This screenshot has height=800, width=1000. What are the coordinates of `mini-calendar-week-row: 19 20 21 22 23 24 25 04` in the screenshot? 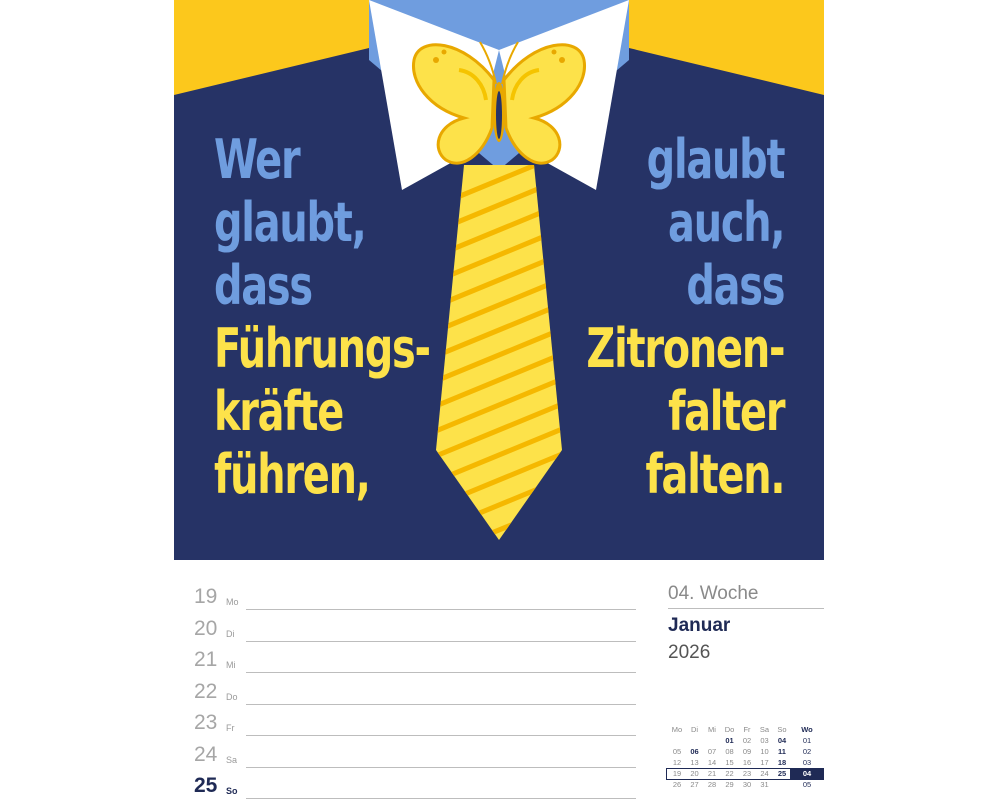 It's located at (745, 774).